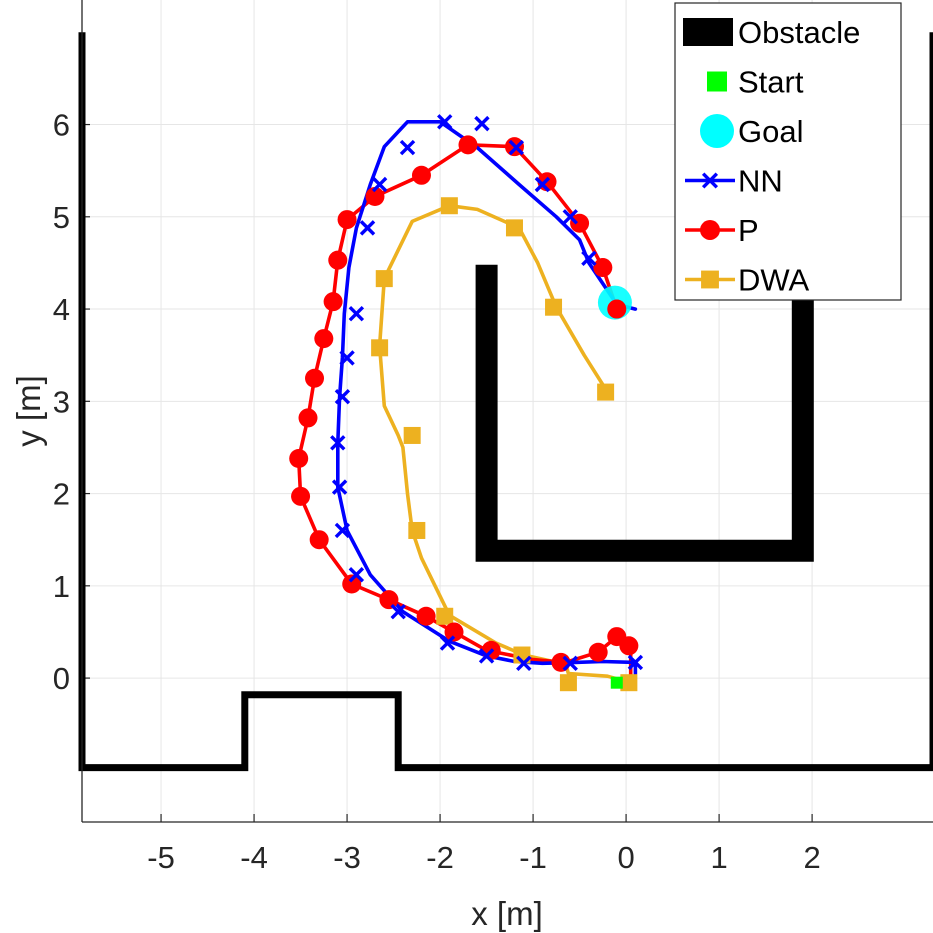  What do you see at coordinates (625, 857) in the screenshot?
I see `x-tick-label: 0` at bounding box center [625, 857].